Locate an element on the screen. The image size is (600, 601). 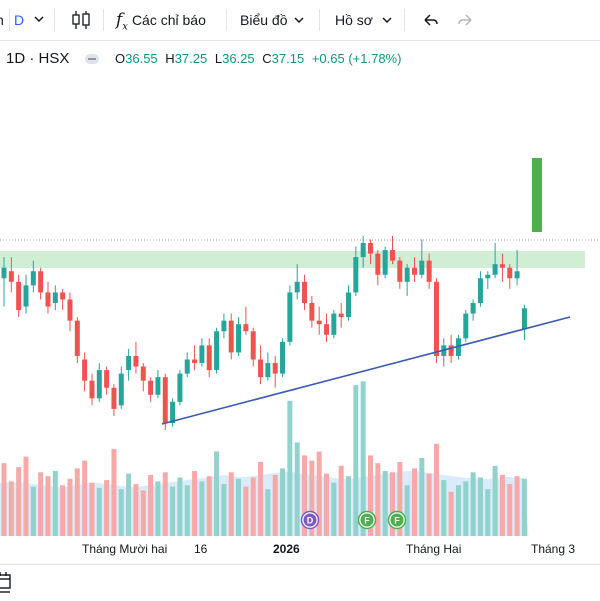
symbol-interval-label: 1D · HSX is located at coordinates (38, 58).